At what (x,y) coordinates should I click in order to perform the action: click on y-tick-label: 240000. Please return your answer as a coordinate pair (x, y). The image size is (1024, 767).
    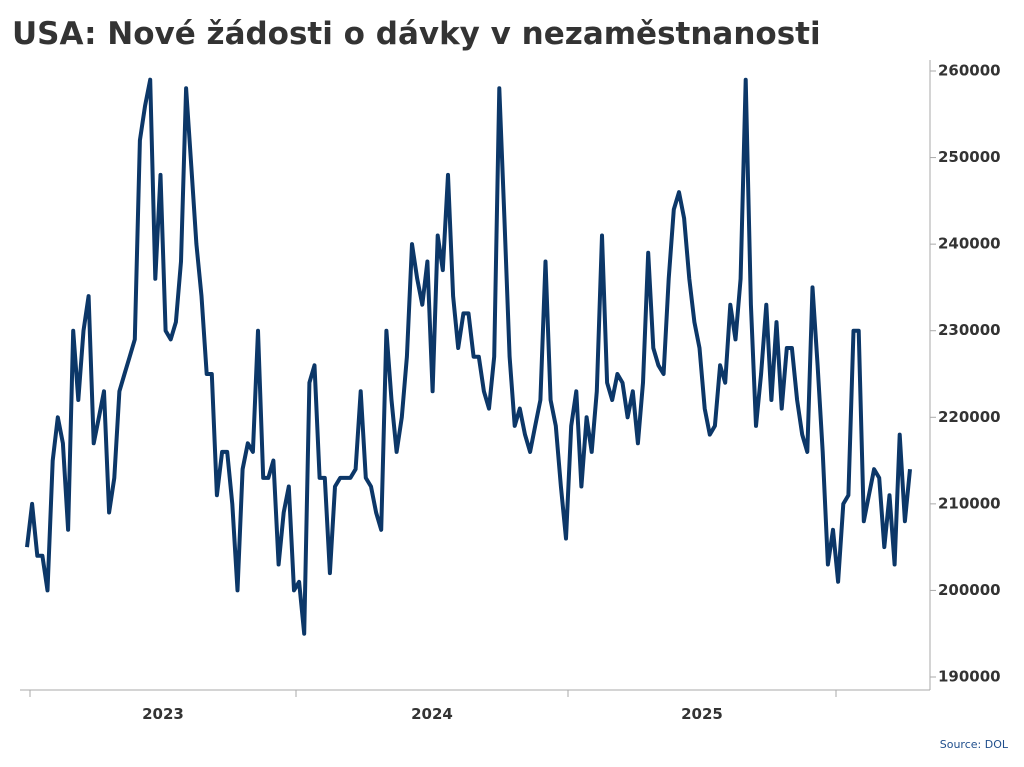
    Looking at the image, I should click on (969, 244).